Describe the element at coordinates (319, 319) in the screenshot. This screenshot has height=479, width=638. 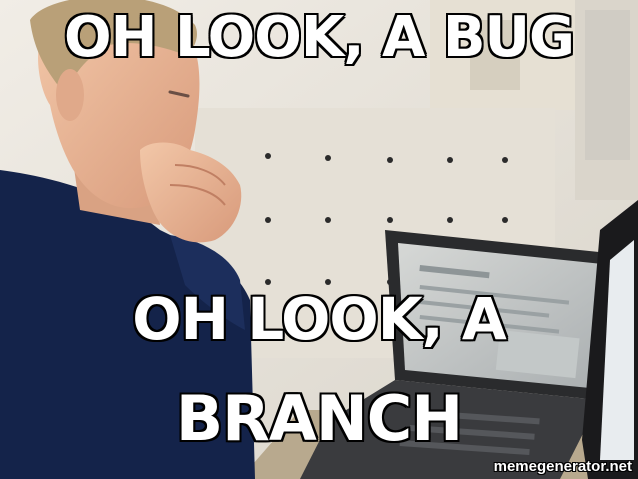
I see `meme-bottom-caption-line1: OH LOOK, A` at that location.